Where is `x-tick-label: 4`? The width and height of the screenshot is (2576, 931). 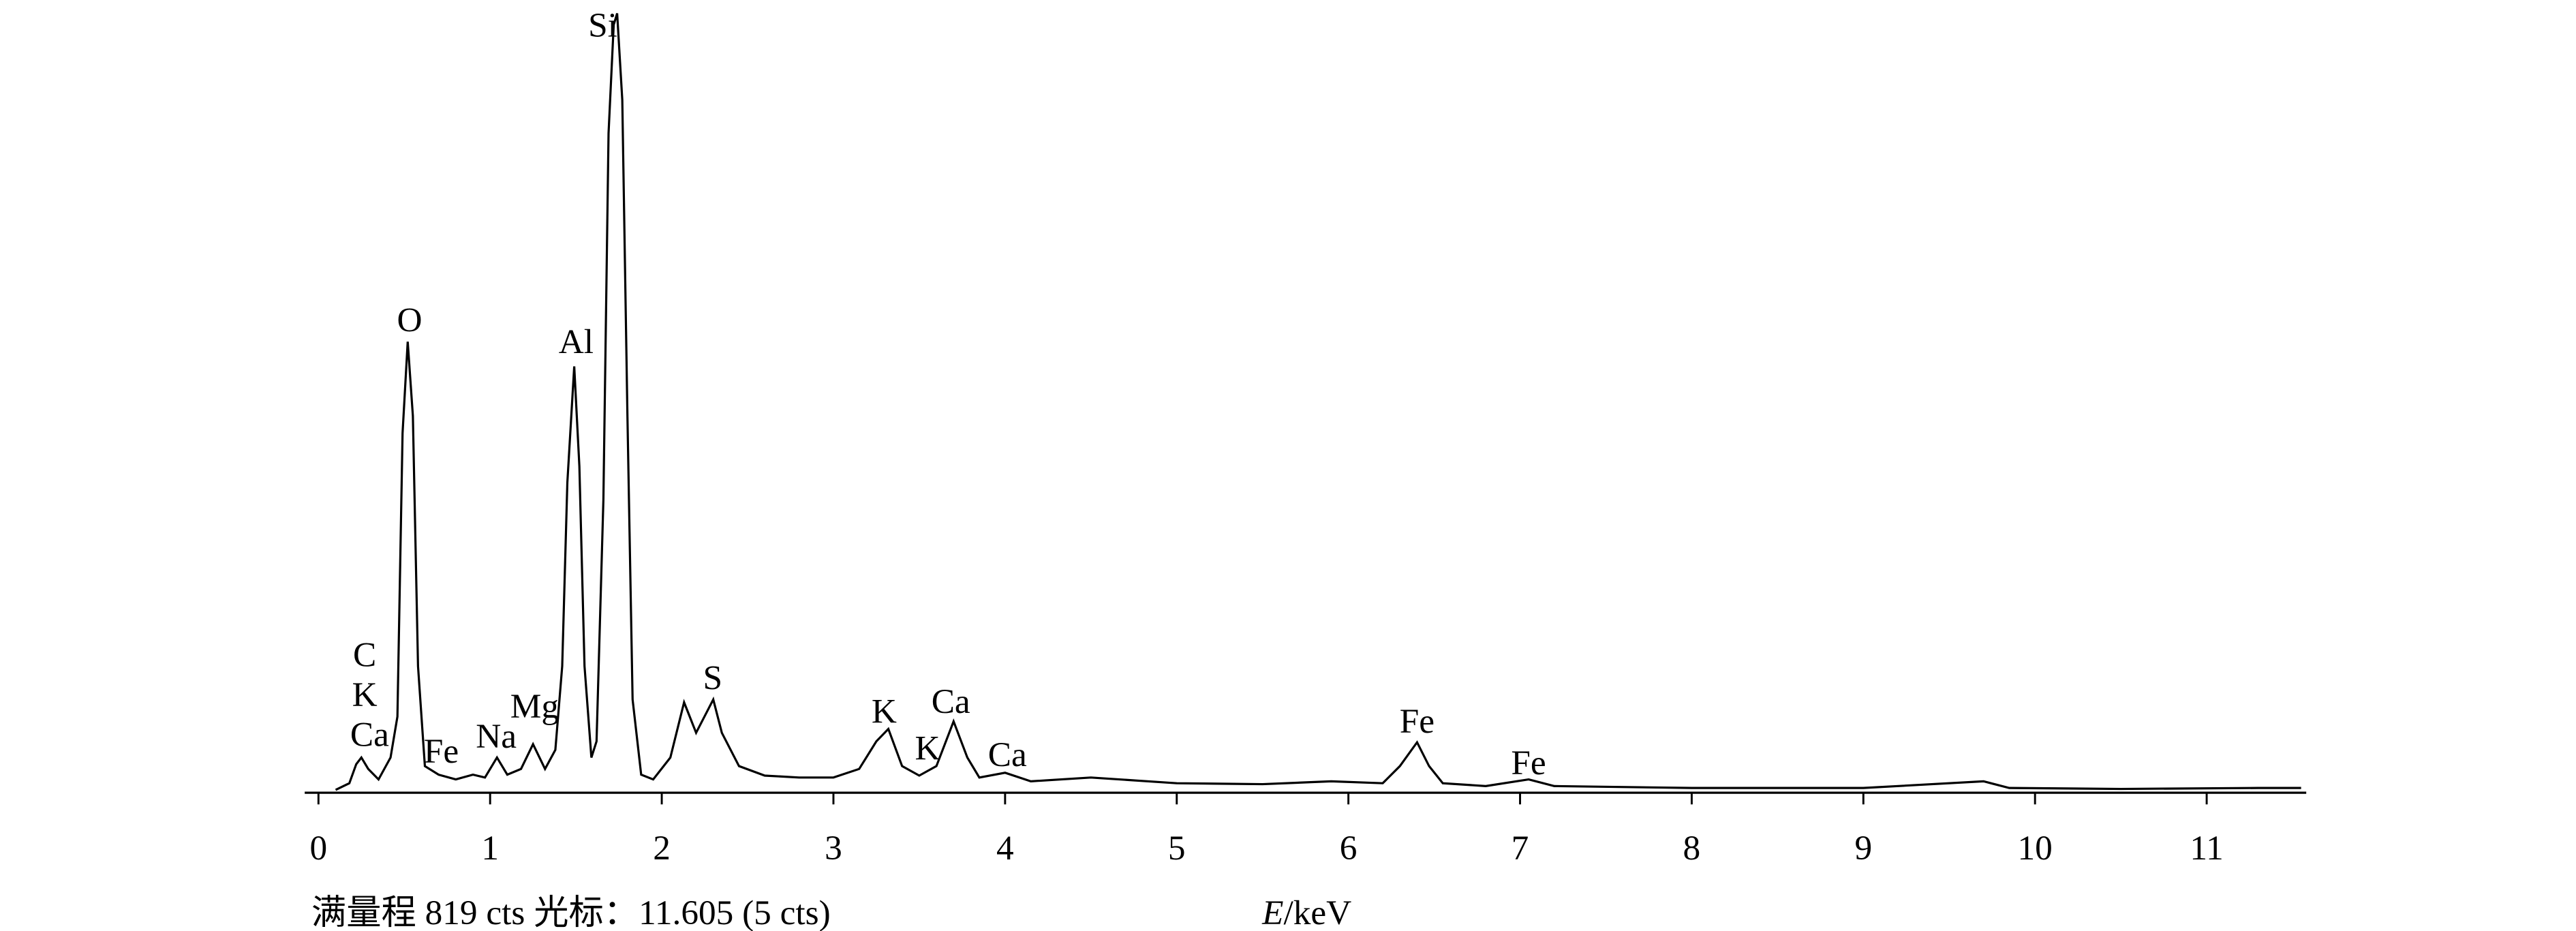
x-tick-label: 4 is located at coordinates (1005, 848).